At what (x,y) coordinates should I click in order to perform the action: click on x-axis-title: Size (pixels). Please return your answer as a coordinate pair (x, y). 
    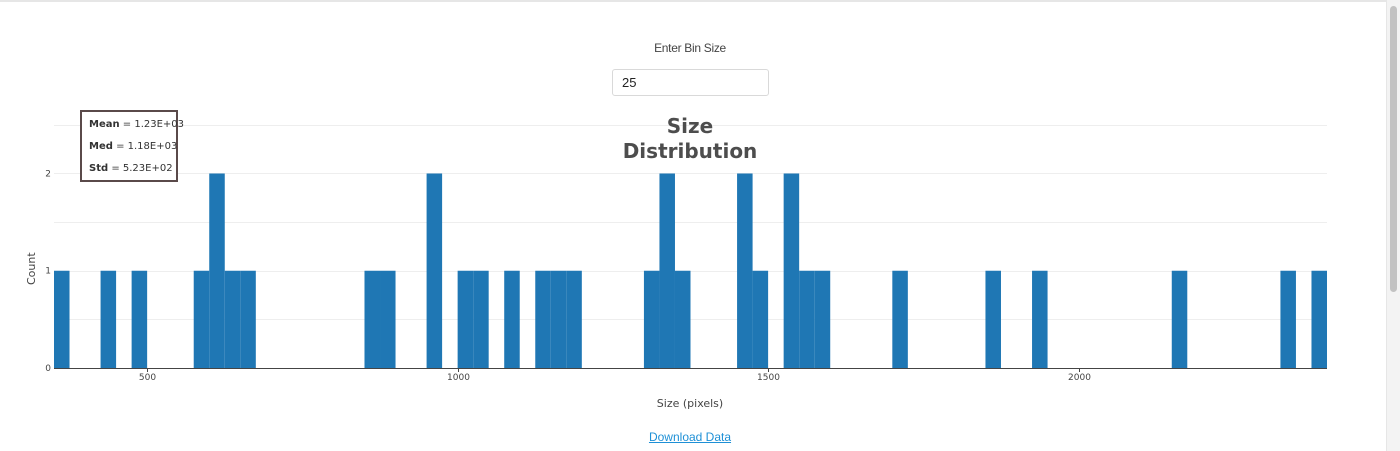
    Looking at the image, I should click on (690, 403).